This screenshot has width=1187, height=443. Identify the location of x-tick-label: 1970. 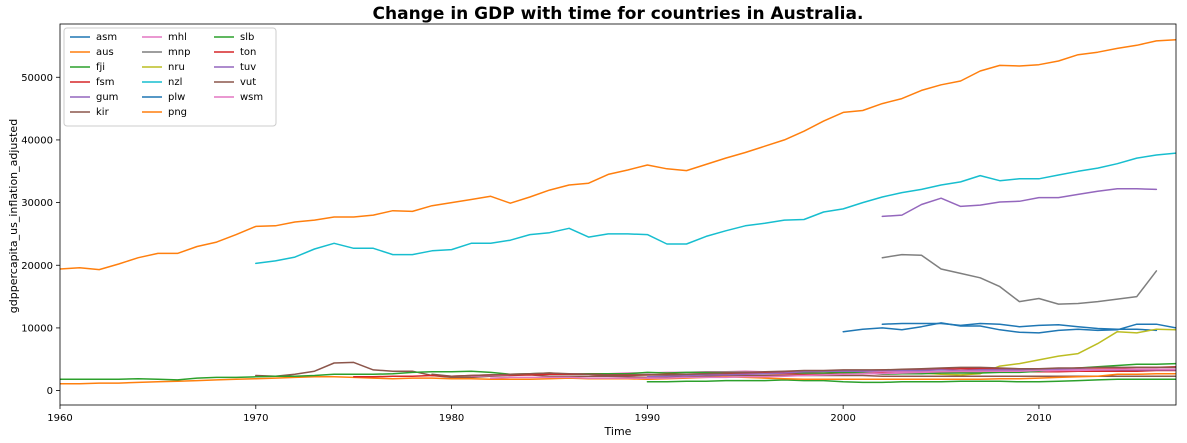
(255, 418).